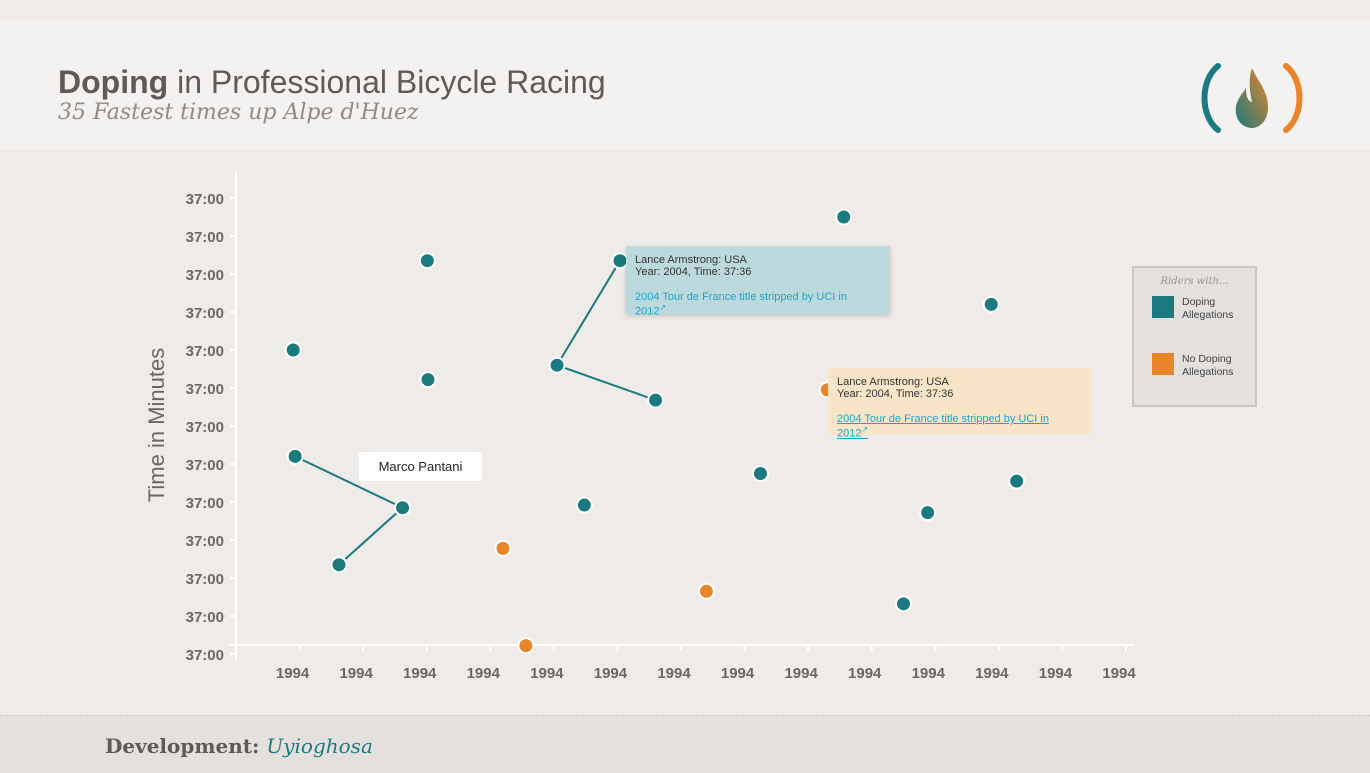  I want to click on title-rest: in Professional Bicycle Racing, so click(387, 82).